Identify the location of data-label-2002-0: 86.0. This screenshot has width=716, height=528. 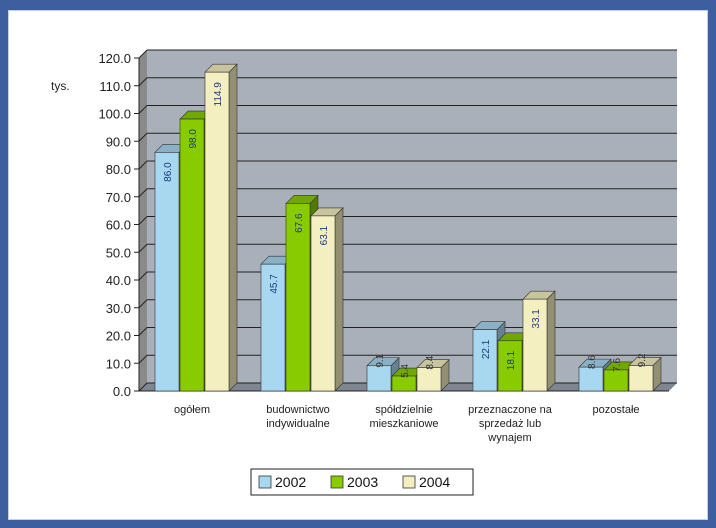
(168, 172).